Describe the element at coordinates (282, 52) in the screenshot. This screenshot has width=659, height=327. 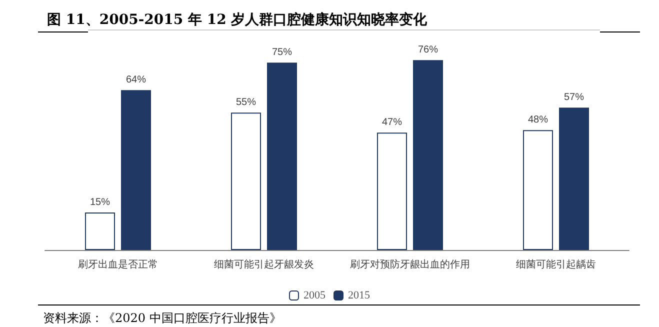
I see `data-label: 75%` at that location.